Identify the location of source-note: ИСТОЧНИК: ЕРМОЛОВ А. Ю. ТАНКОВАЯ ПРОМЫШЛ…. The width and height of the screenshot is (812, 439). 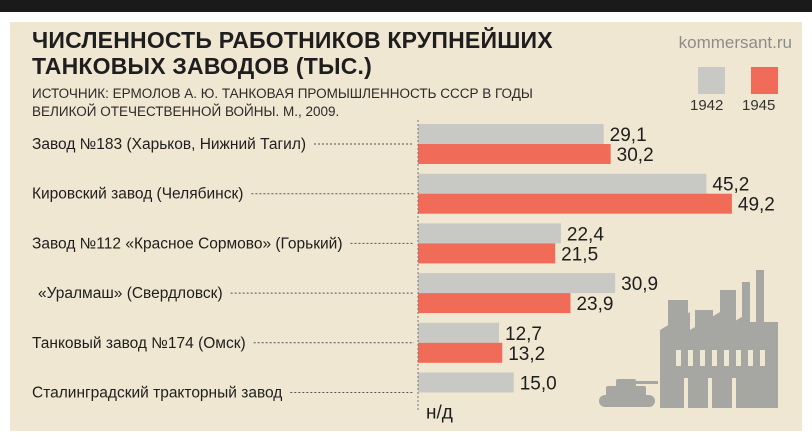
(292, 103).